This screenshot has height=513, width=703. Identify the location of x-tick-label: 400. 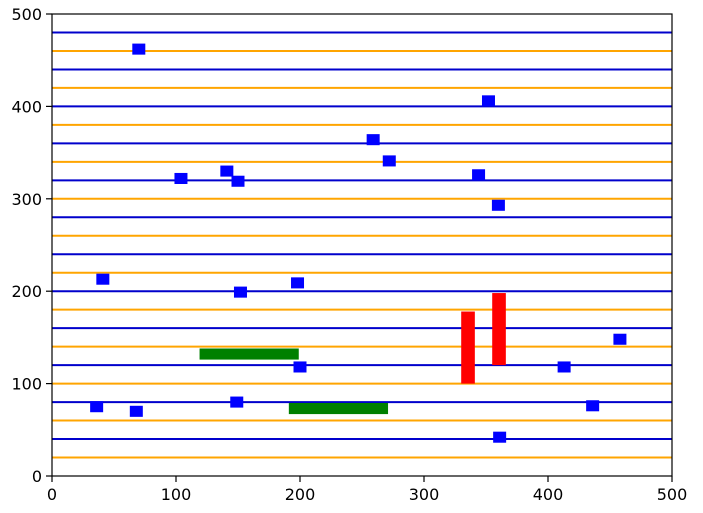
(548, 494).